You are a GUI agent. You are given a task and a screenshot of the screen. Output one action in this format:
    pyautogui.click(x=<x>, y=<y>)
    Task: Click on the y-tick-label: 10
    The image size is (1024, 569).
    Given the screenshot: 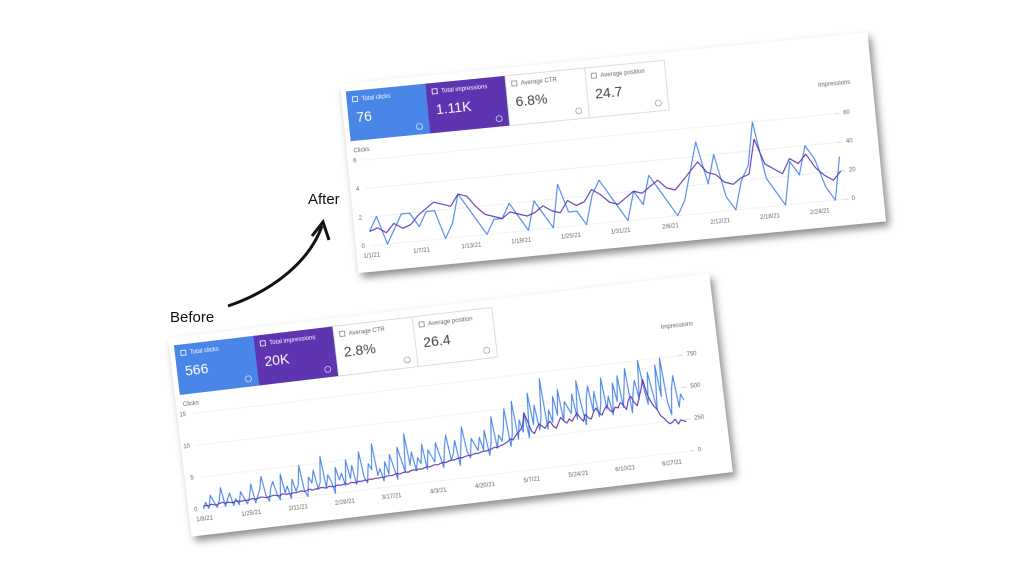 What is the action you would take?
    pyautogui.click(x=187, y=447)
    